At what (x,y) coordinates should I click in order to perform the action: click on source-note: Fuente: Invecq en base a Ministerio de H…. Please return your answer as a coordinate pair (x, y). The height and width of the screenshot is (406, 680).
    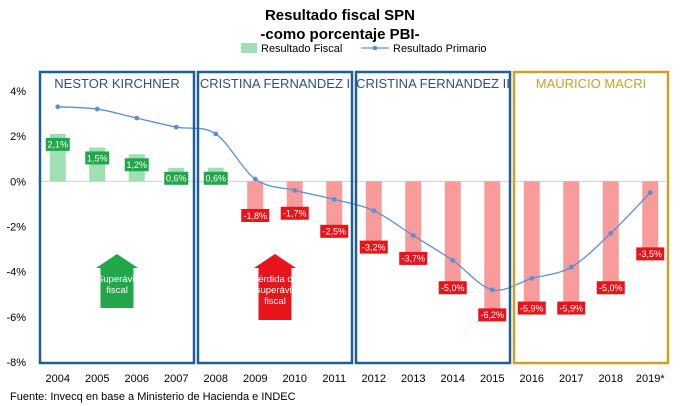
    Looking at the image, I should click on (153, 397).